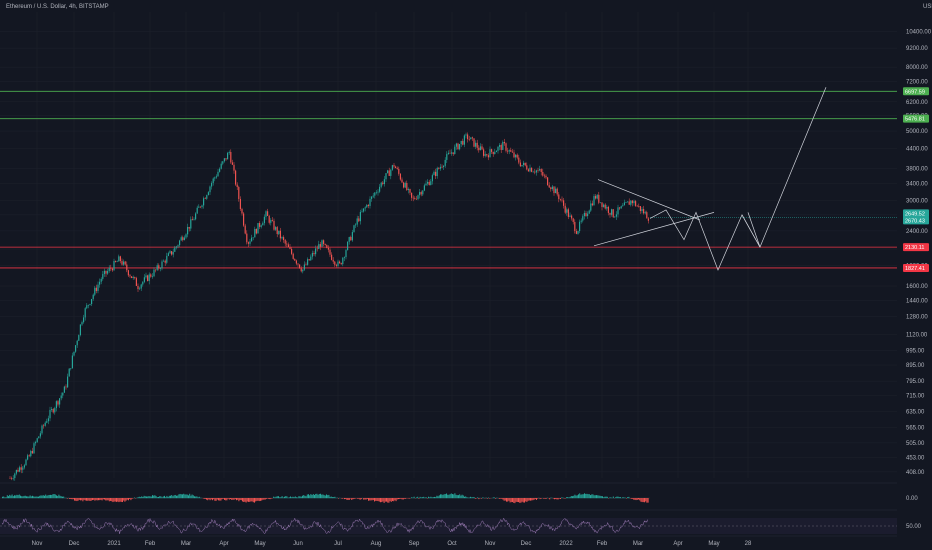 The height and width of the screenshot is (550, 932). I want to click on time-tick-label: Jun, so click(298, 544).